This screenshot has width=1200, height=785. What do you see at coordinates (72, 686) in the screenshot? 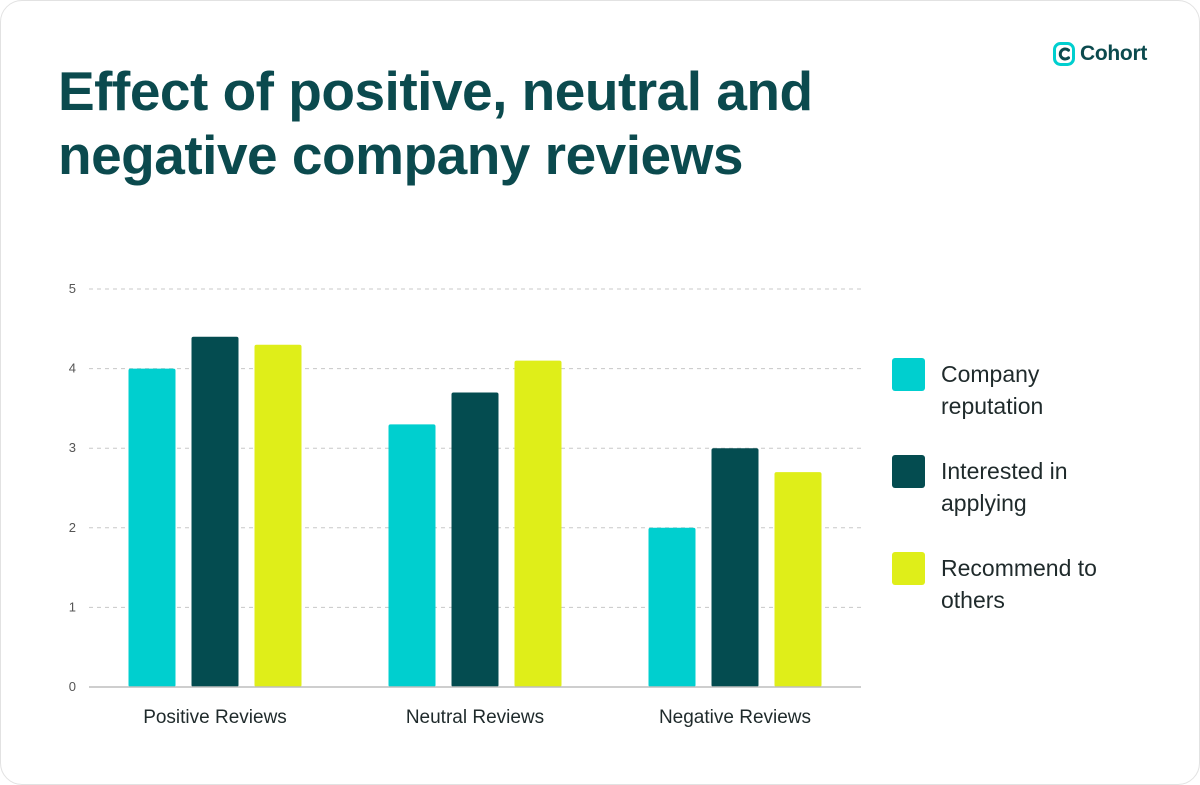
I see `y-tick-label: 0` at bounding box center [72, 686].